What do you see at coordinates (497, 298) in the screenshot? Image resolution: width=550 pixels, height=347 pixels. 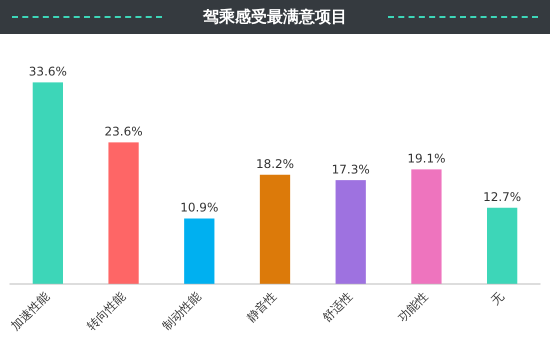 I see `x-tick-label: 无` at bounding box center [497, 298].